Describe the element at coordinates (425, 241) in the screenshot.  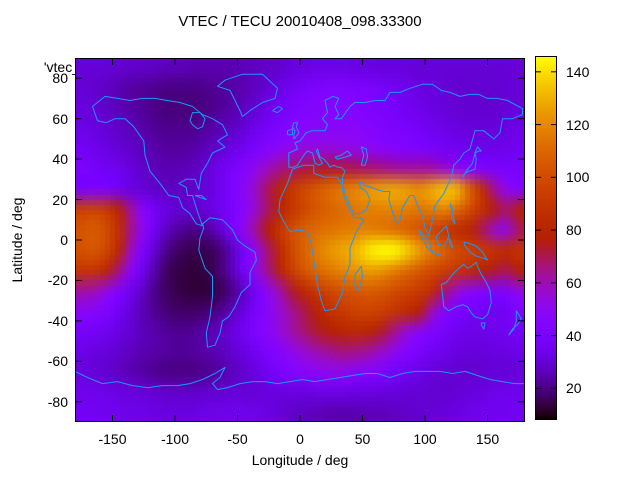
I see `coastline-sumatra` at that location.